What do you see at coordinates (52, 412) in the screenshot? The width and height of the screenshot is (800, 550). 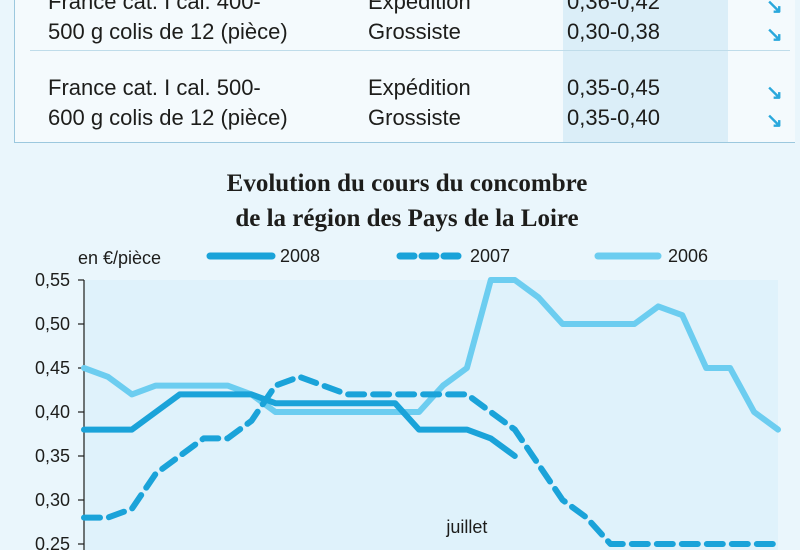 I see `y-tick-label: 0,40` at bounding box center [52, 412].